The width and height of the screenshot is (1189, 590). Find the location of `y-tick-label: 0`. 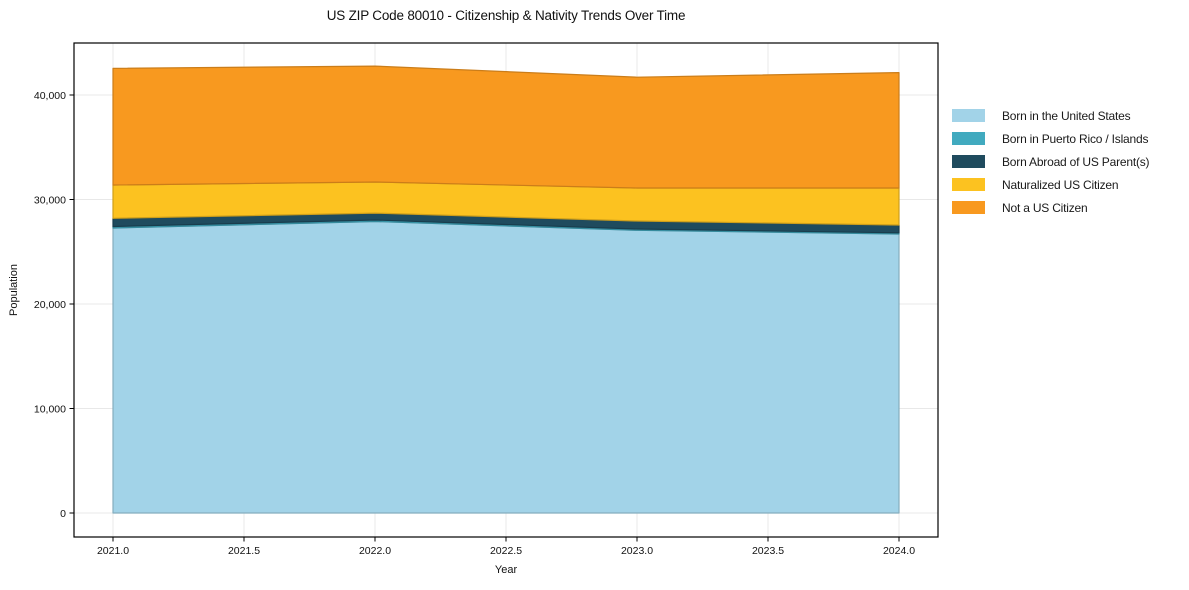

y-tick-label: 0 is located at coordinates (63, 514).